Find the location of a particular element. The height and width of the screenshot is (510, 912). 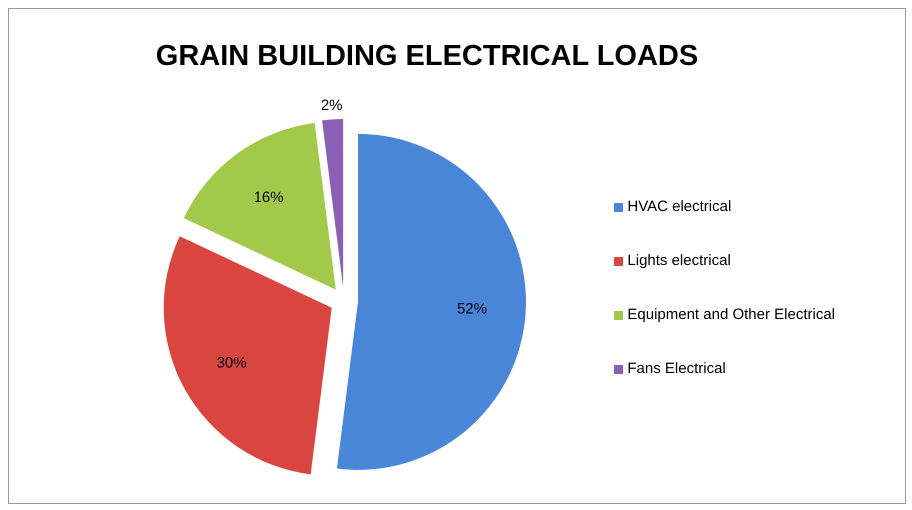

legend-label: Equipment and Other Electrical is located at coordinates (731, 314).